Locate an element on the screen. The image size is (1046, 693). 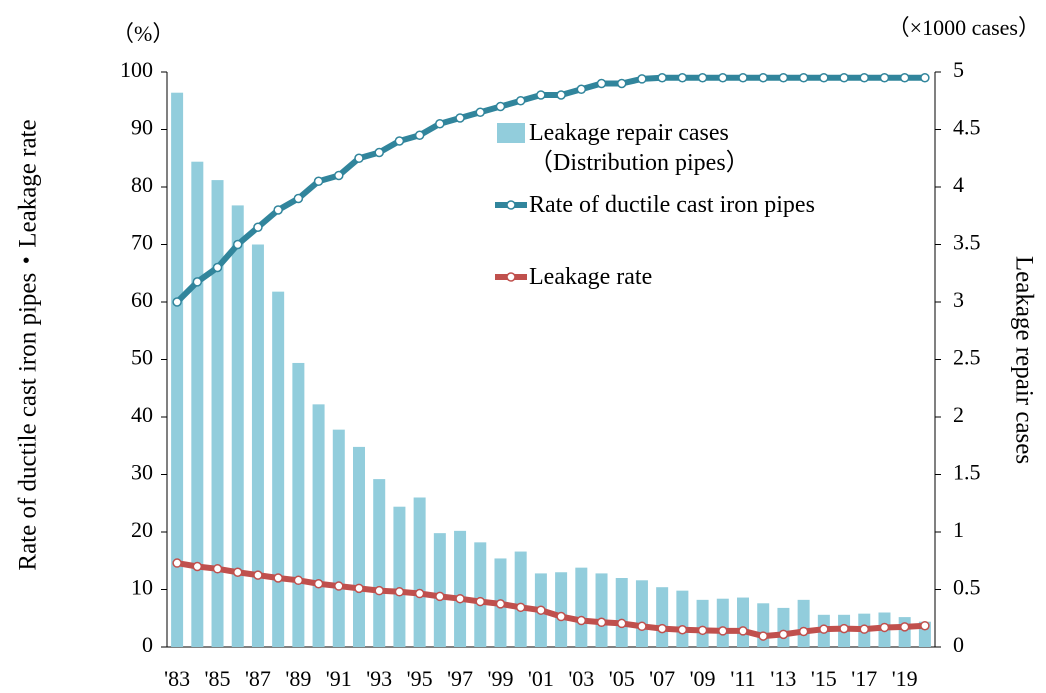
y-tick-label: 40 is located at coordinates (142, 414).